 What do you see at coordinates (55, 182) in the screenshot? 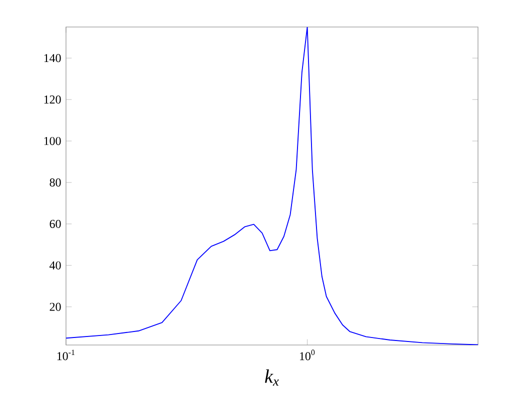
I see `y-tick-label: 80` at bounding box center [55, 182].